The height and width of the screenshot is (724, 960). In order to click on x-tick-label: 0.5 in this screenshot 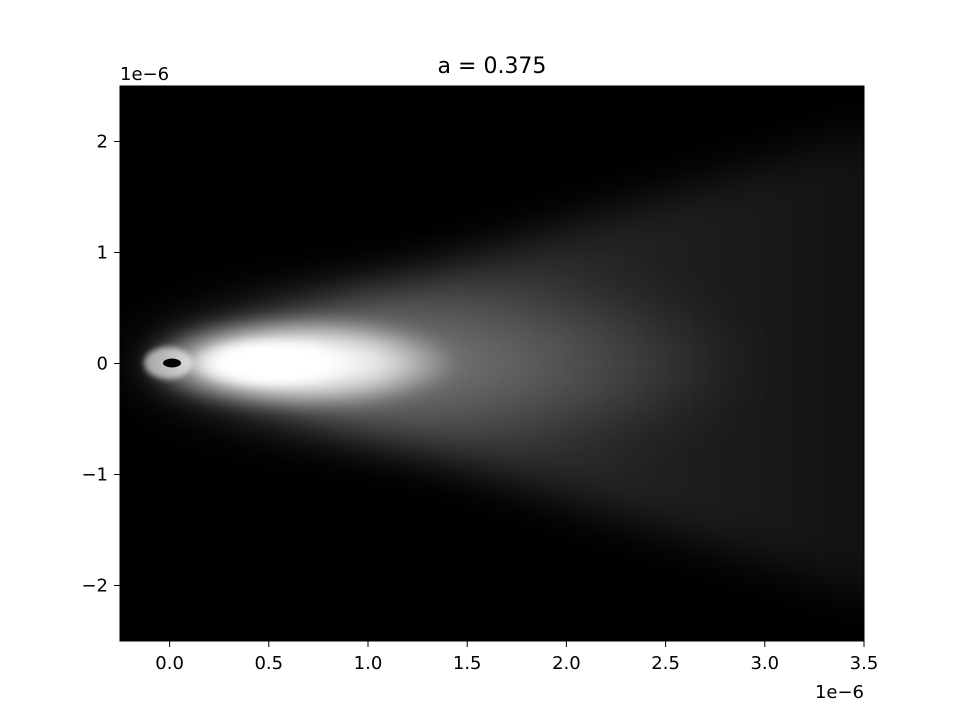, I will do `click(268, 663)`.